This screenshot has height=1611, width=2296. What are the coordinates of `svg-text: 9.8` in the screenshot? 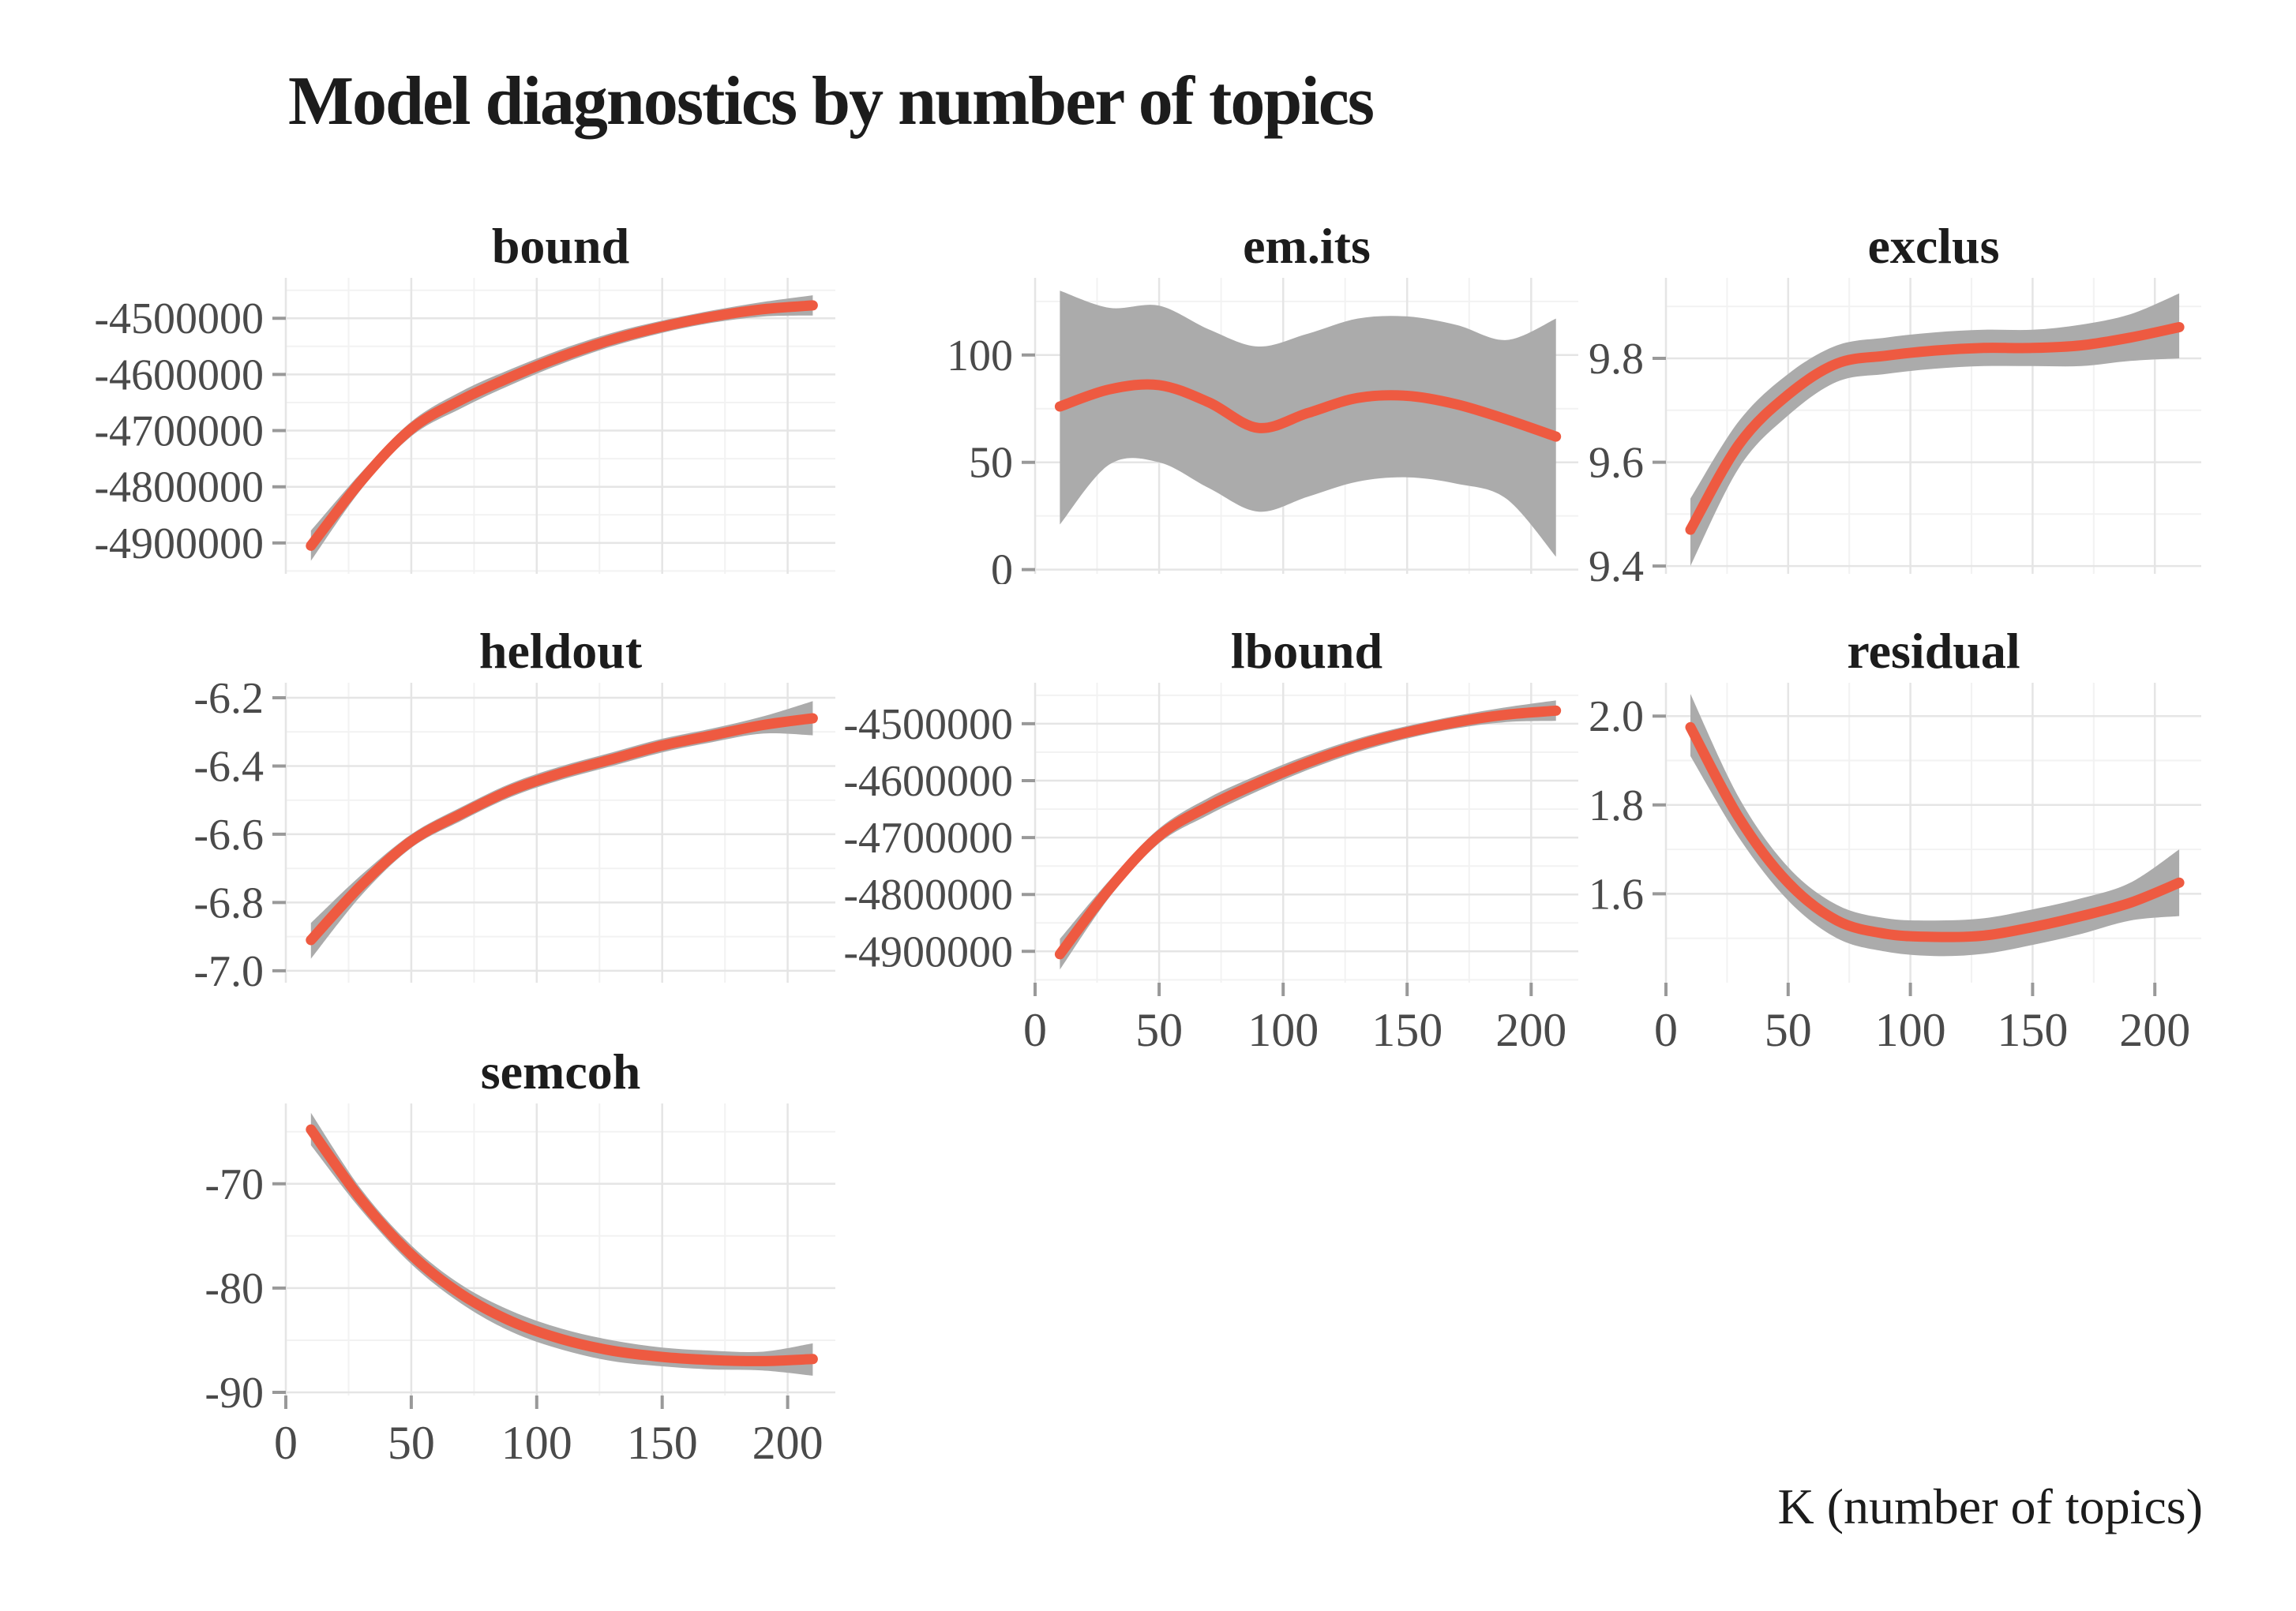 It's located at (1616, 359).